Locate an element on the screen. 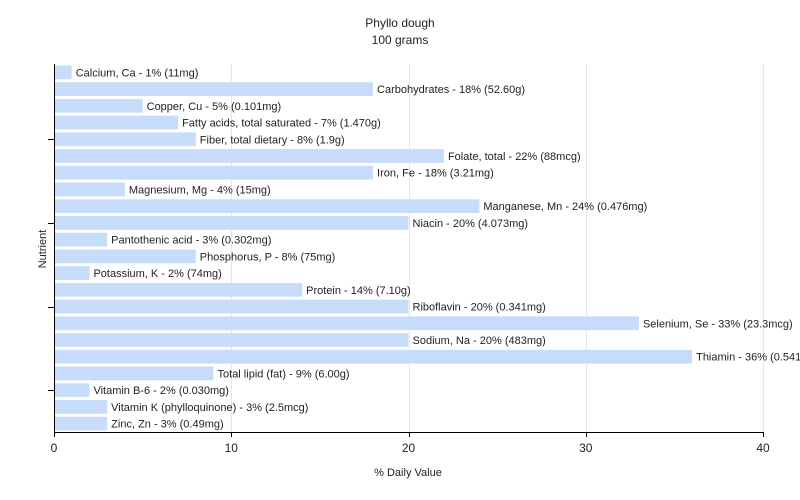  chart-title: Phyllo dough is located at coordinates (399, 23).